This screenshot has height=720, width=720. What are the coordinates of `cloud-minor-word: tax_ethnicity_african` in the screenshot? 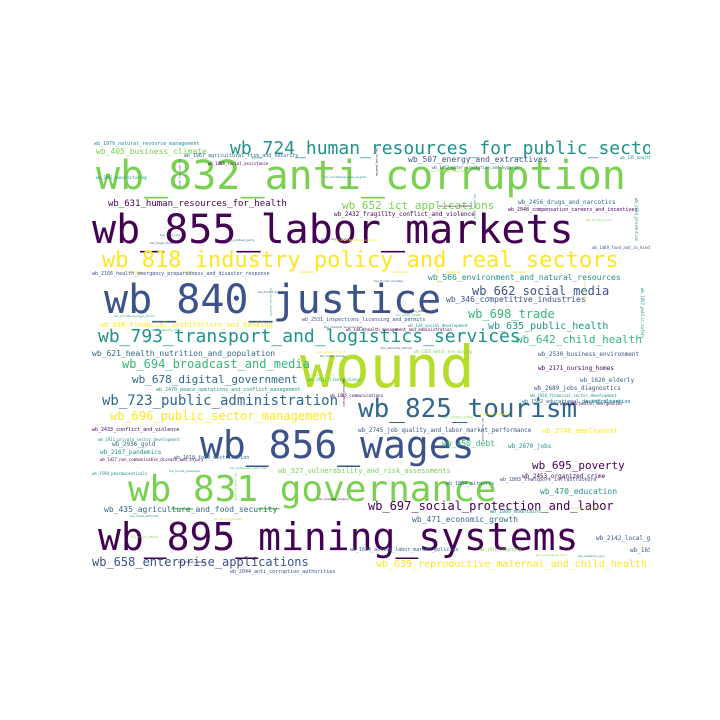 It's located at (397, 348).